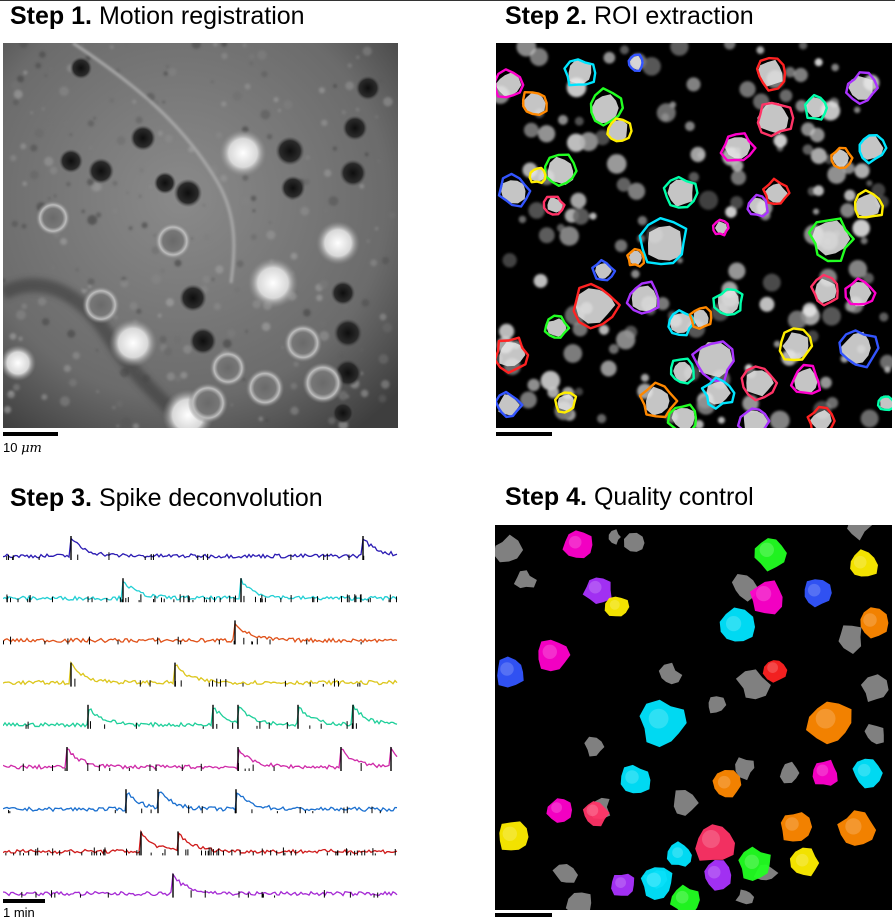 Image resolution: width=895 pixels, height=921 pixels. What do you see at coordinates (629, 16) in the screenshot?
I see `step2-title: Step 2. ROI extraction` at bounding box center [629, 16].